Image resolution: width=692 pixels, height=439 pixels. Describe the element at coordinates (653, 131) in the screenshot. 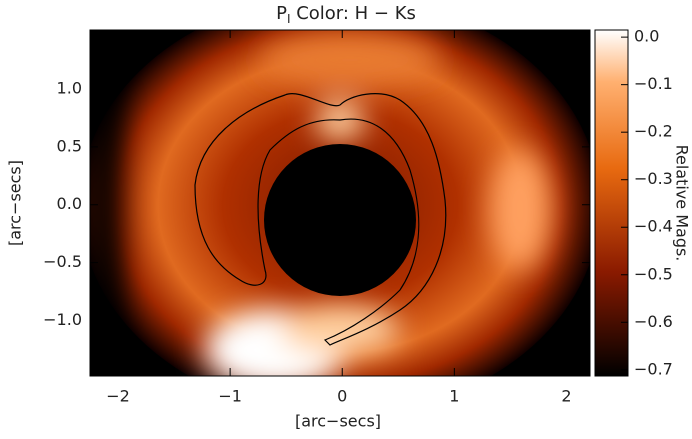

I see `colorbar-tick-label: −0.2` at that location.